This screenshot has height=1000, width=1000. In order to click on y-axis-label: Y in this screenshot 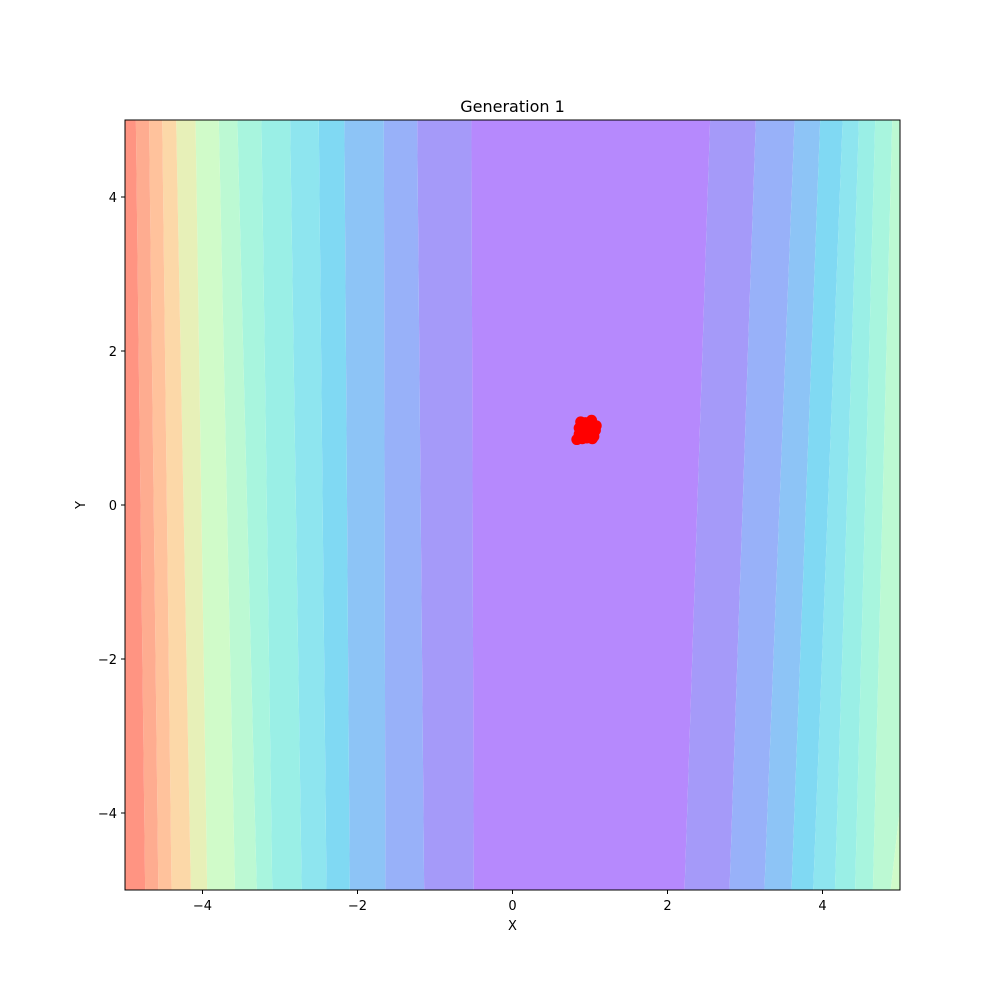, I will do `click(81, 505)`.